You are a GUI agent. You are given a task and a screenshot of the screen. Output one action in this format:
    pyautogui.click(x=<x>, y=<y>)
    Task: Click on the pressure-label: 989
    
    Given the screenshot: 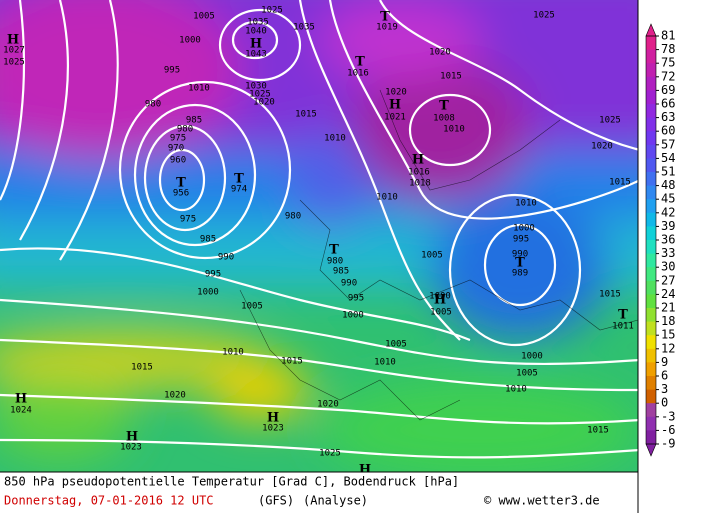 What is the action you would take?
    pyautogui.click(x=520, y=274)
    